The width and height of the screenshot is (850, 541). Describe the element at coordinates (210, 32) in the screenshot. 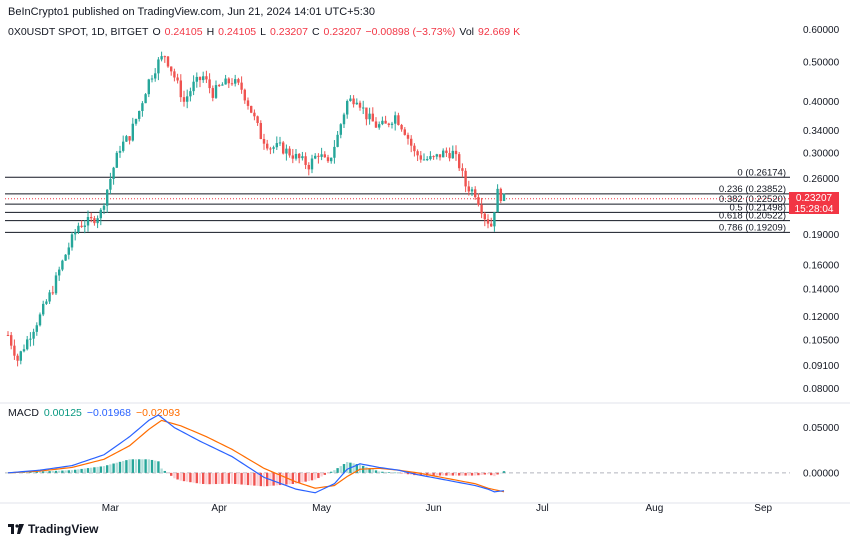

I see `high-label: H` at that location.